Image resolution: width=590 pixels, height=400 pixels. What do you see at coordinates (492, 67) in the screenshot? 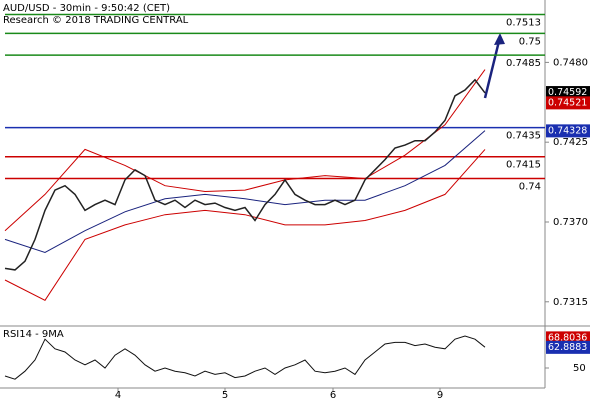
I see `forecast-arrow` at bounding box center [492, 67].